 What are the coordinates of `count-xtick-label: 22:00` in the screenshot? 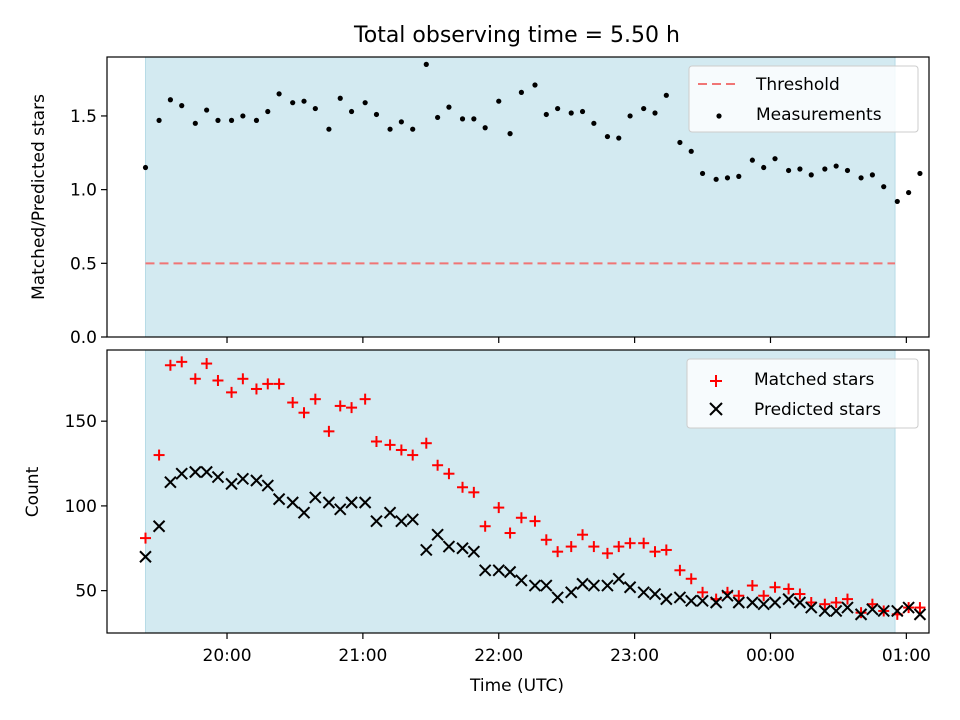 It's located at (498, 656).